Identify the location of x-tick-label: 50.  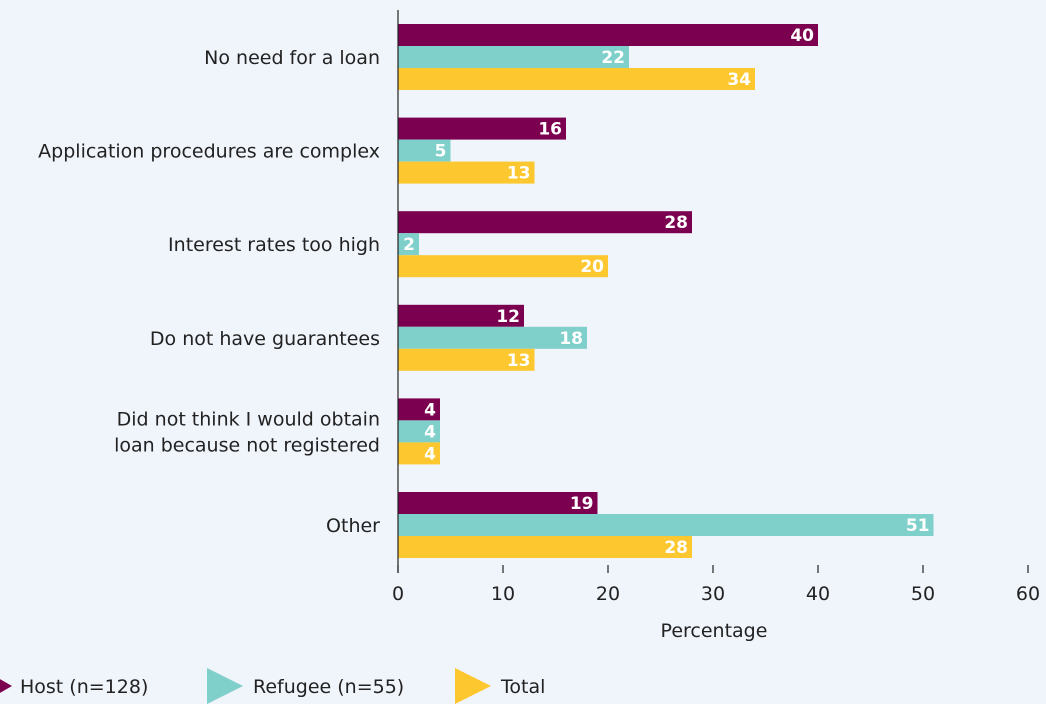
(923, 594).